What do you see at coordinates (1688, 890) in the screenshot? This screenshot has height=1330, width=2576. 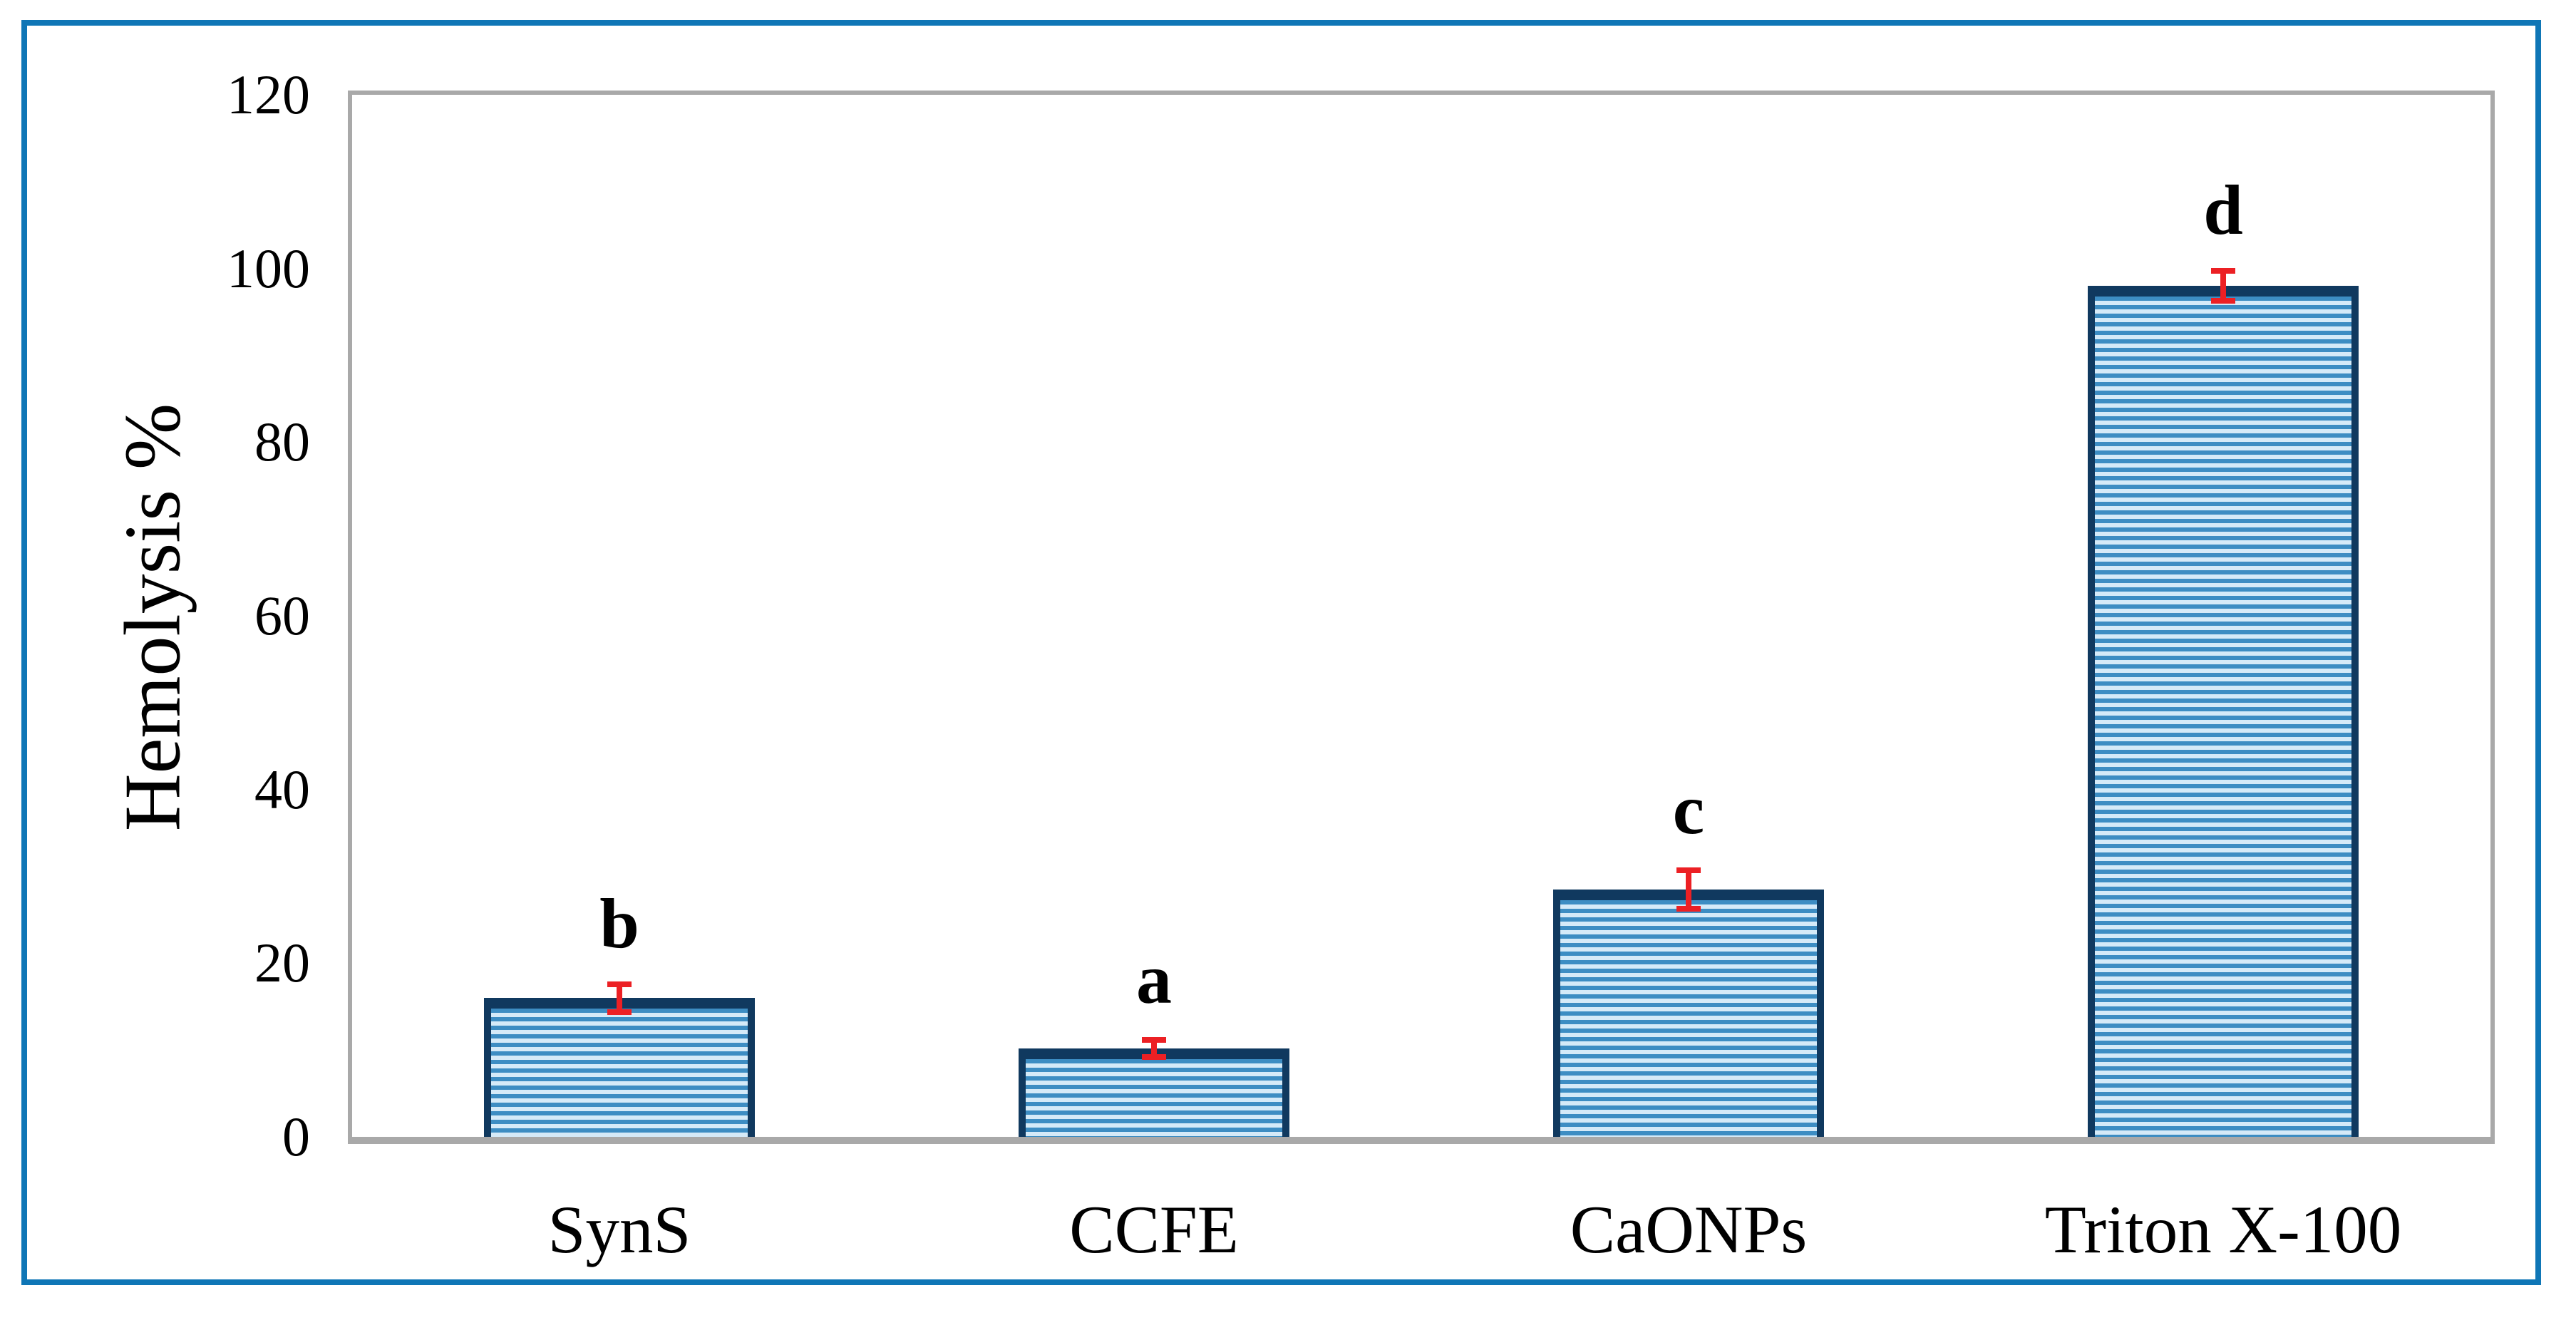 I see `error-bar-caonps` at bounding box center [1688, 890].